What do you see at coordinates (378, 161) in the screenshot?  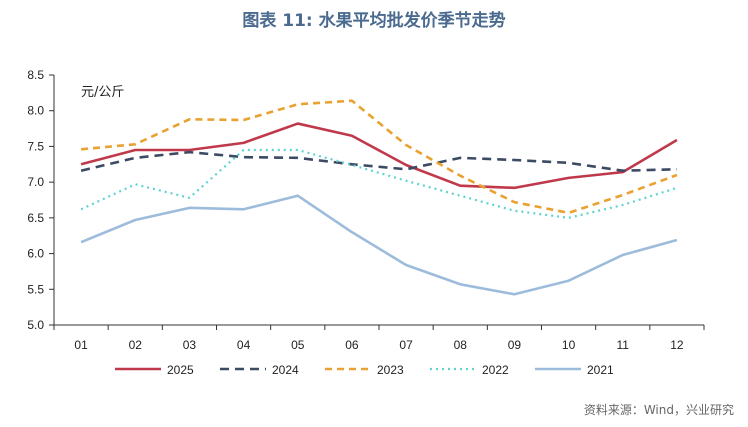 I see `series-line-2024` at bounding box center [378, 161].